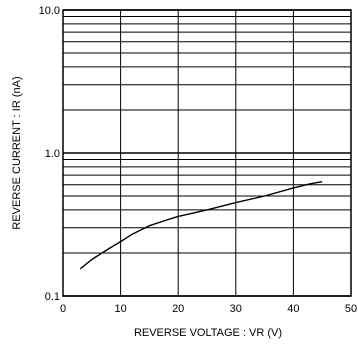 This screenshot has height=346, width=358. I want to click on y-tick-label: 0.1, so click(52, 297).